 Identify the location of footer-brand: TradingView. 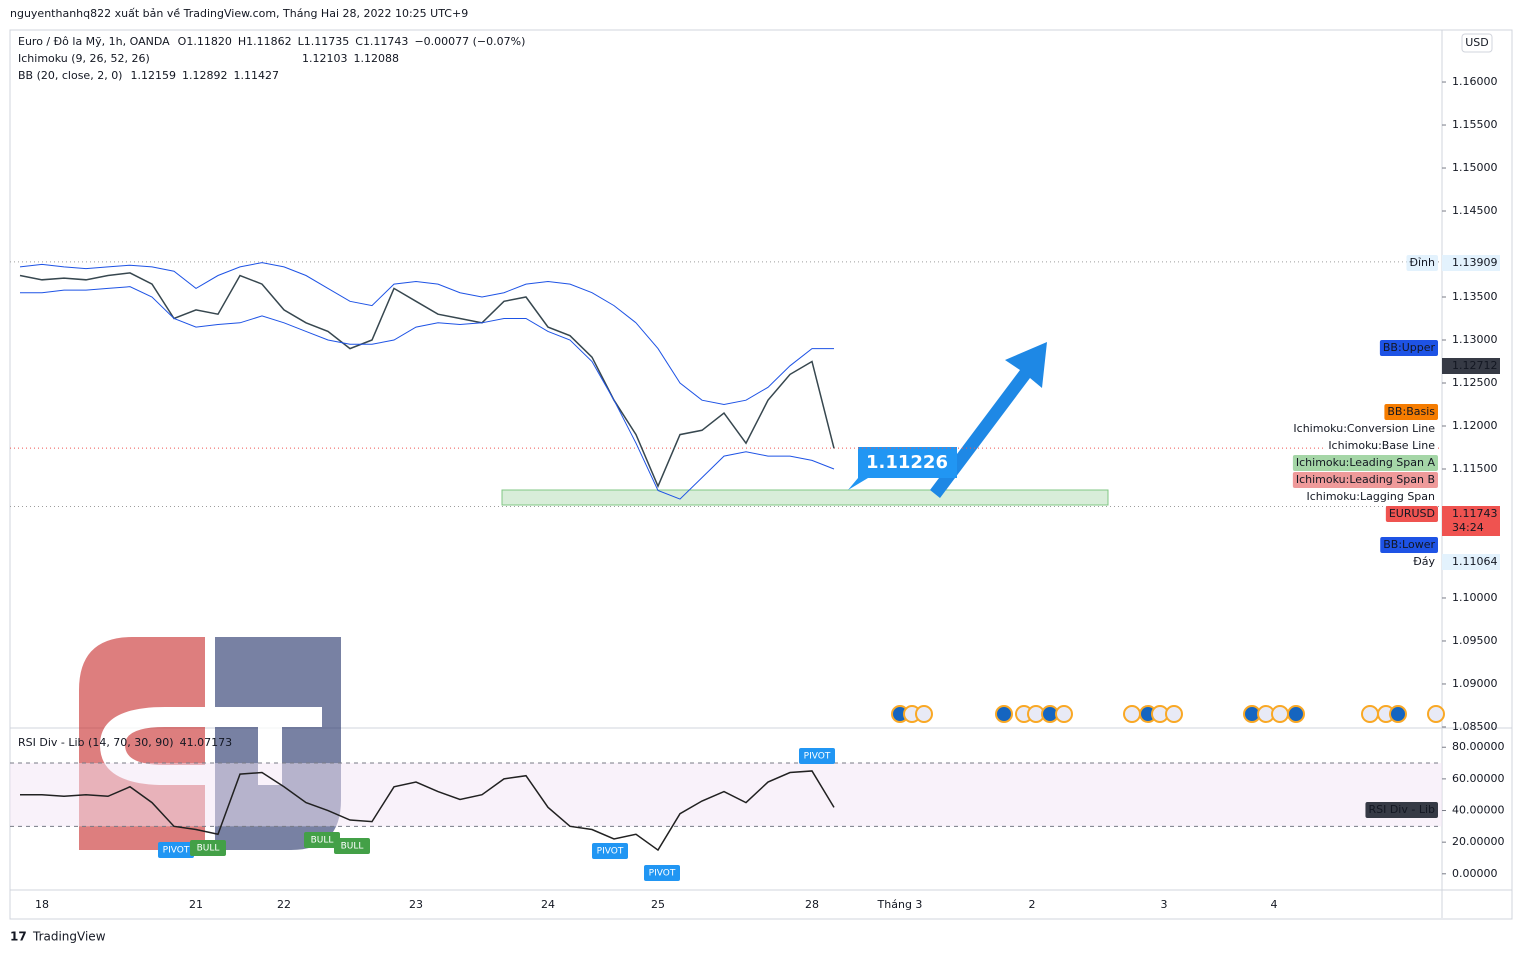
(69, 937).